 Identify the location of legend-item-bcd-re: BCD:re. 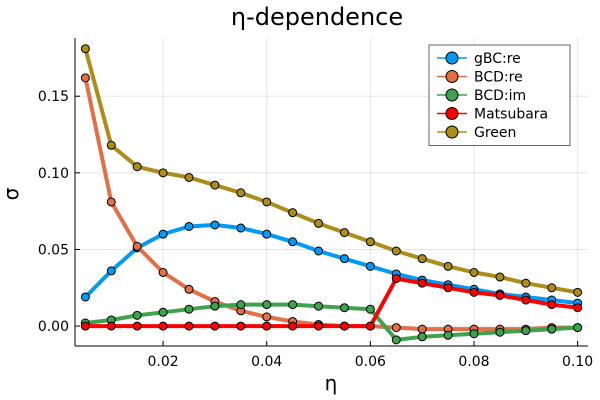
(480, 78).